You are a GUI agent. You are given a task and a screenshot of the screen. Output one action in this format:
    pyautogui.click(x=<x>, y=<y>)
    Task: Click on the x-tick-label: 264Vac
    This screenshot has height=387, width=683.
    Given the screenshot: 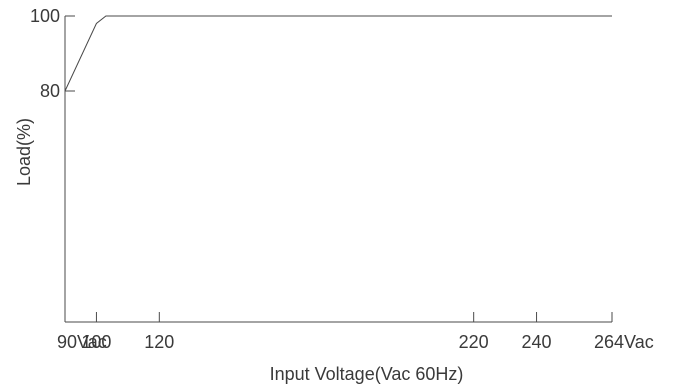 What is the action you would take?
    pyautogui.click(x=624, y=342)
    